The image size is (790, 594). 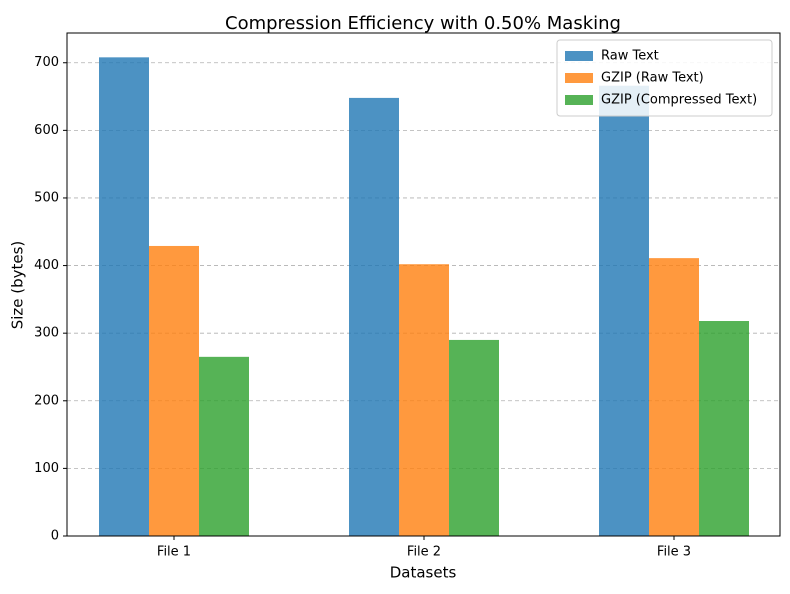 What do you see at coordinates (423, 573) in the screenshot?
I see `x-axis-label: Datasets` at bounding box center [423, 573].